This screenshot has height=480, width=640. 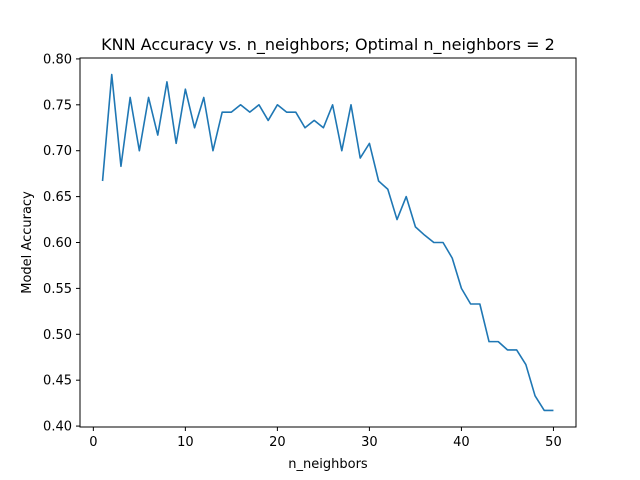 I want to click on y-axis: 0.40 0.45 0.50 0.55 0.60 0.65 0.70 0.75 0.80, so click(x=61, y=243).